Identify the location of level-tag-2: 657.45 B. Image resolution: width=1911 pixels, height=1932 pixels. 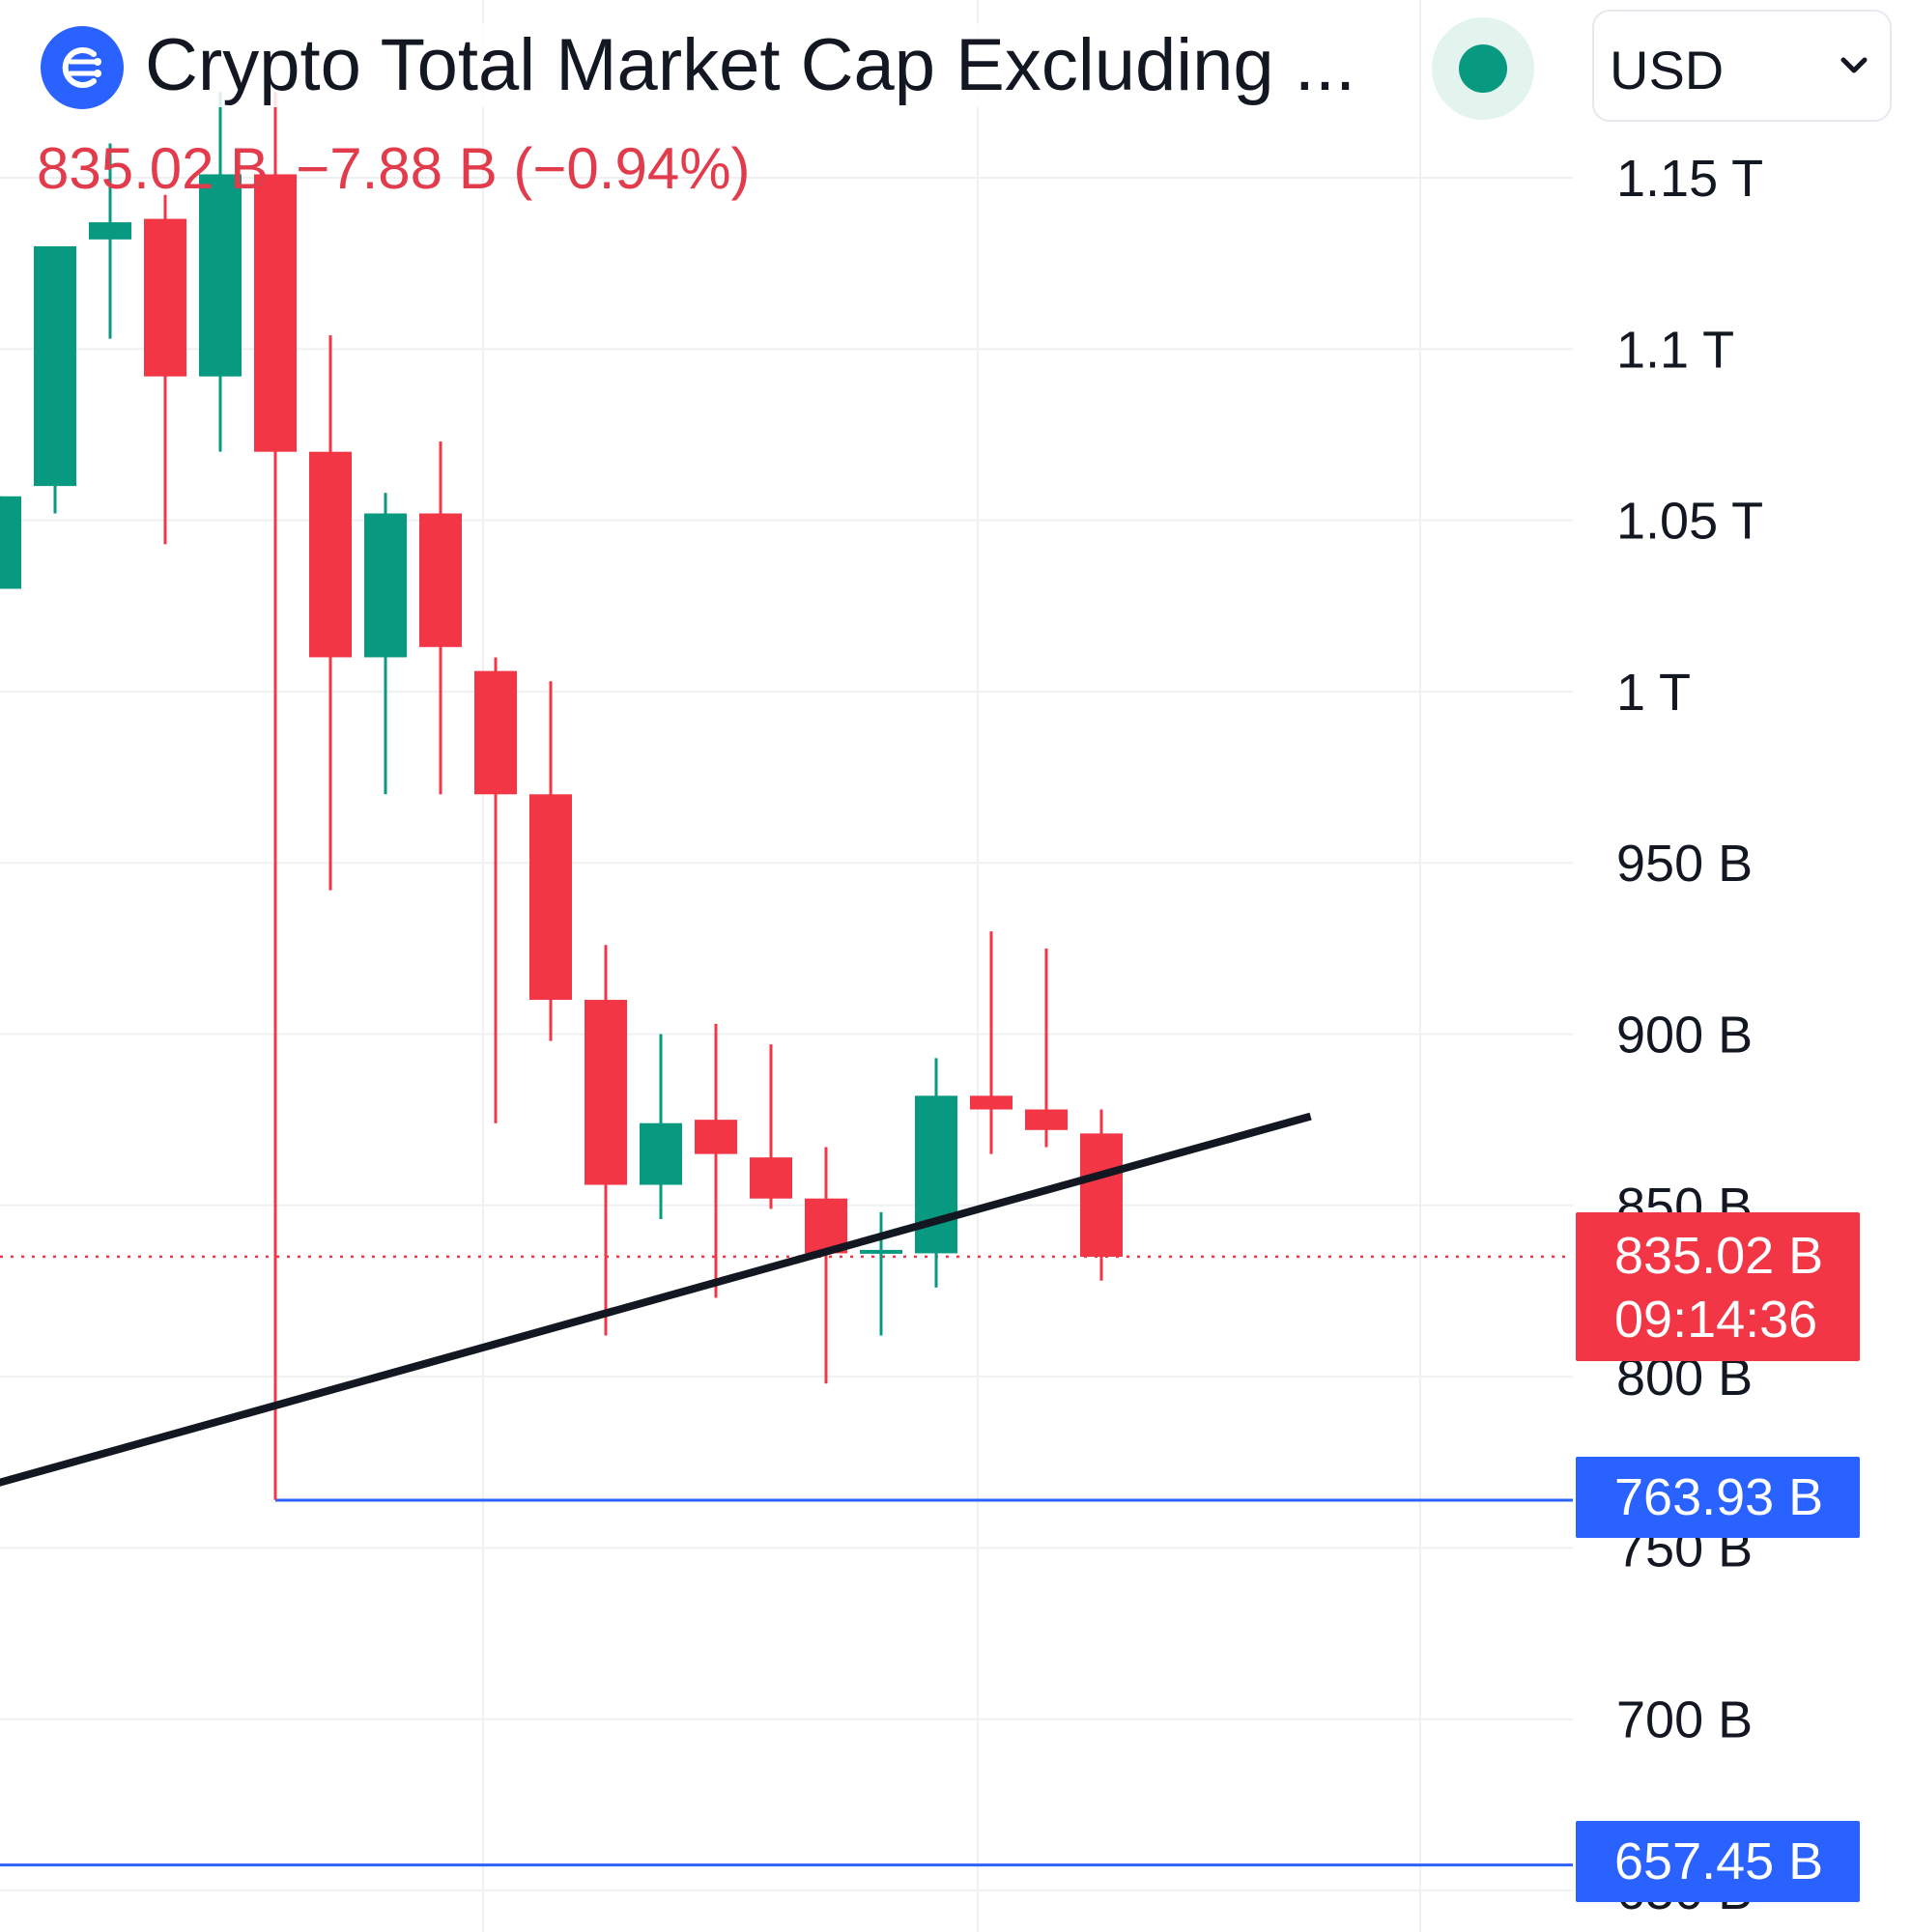
(1718, 1861).